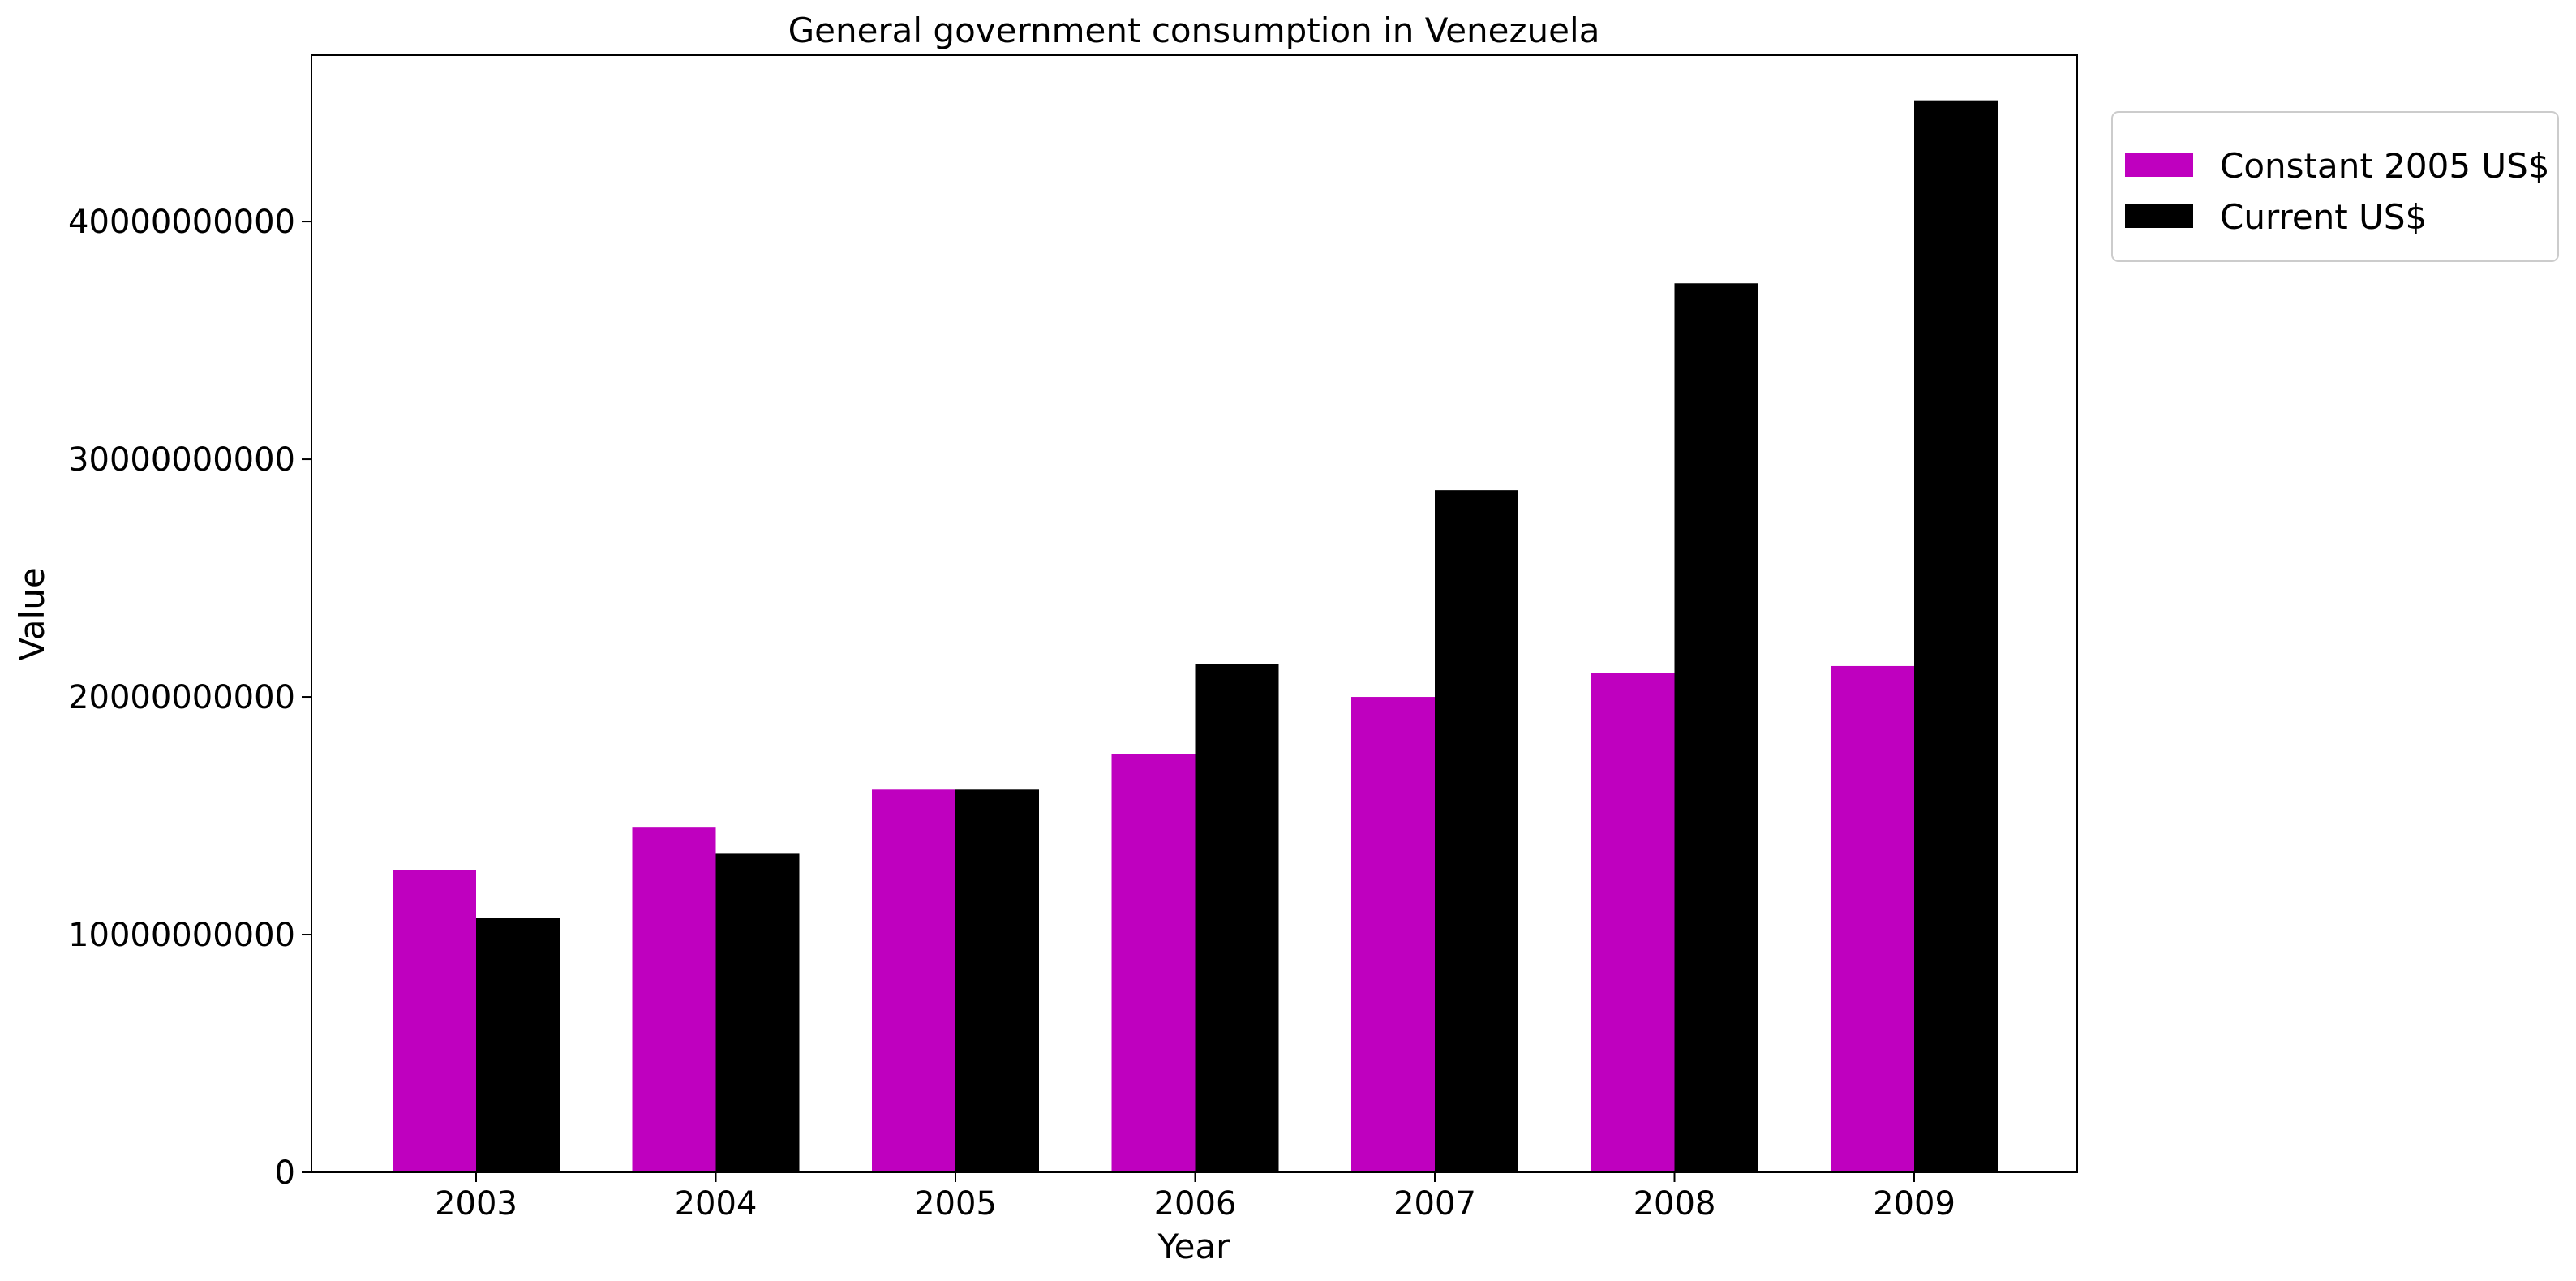  I want to click on bar-current-usd-2003, so click(518, 1045).